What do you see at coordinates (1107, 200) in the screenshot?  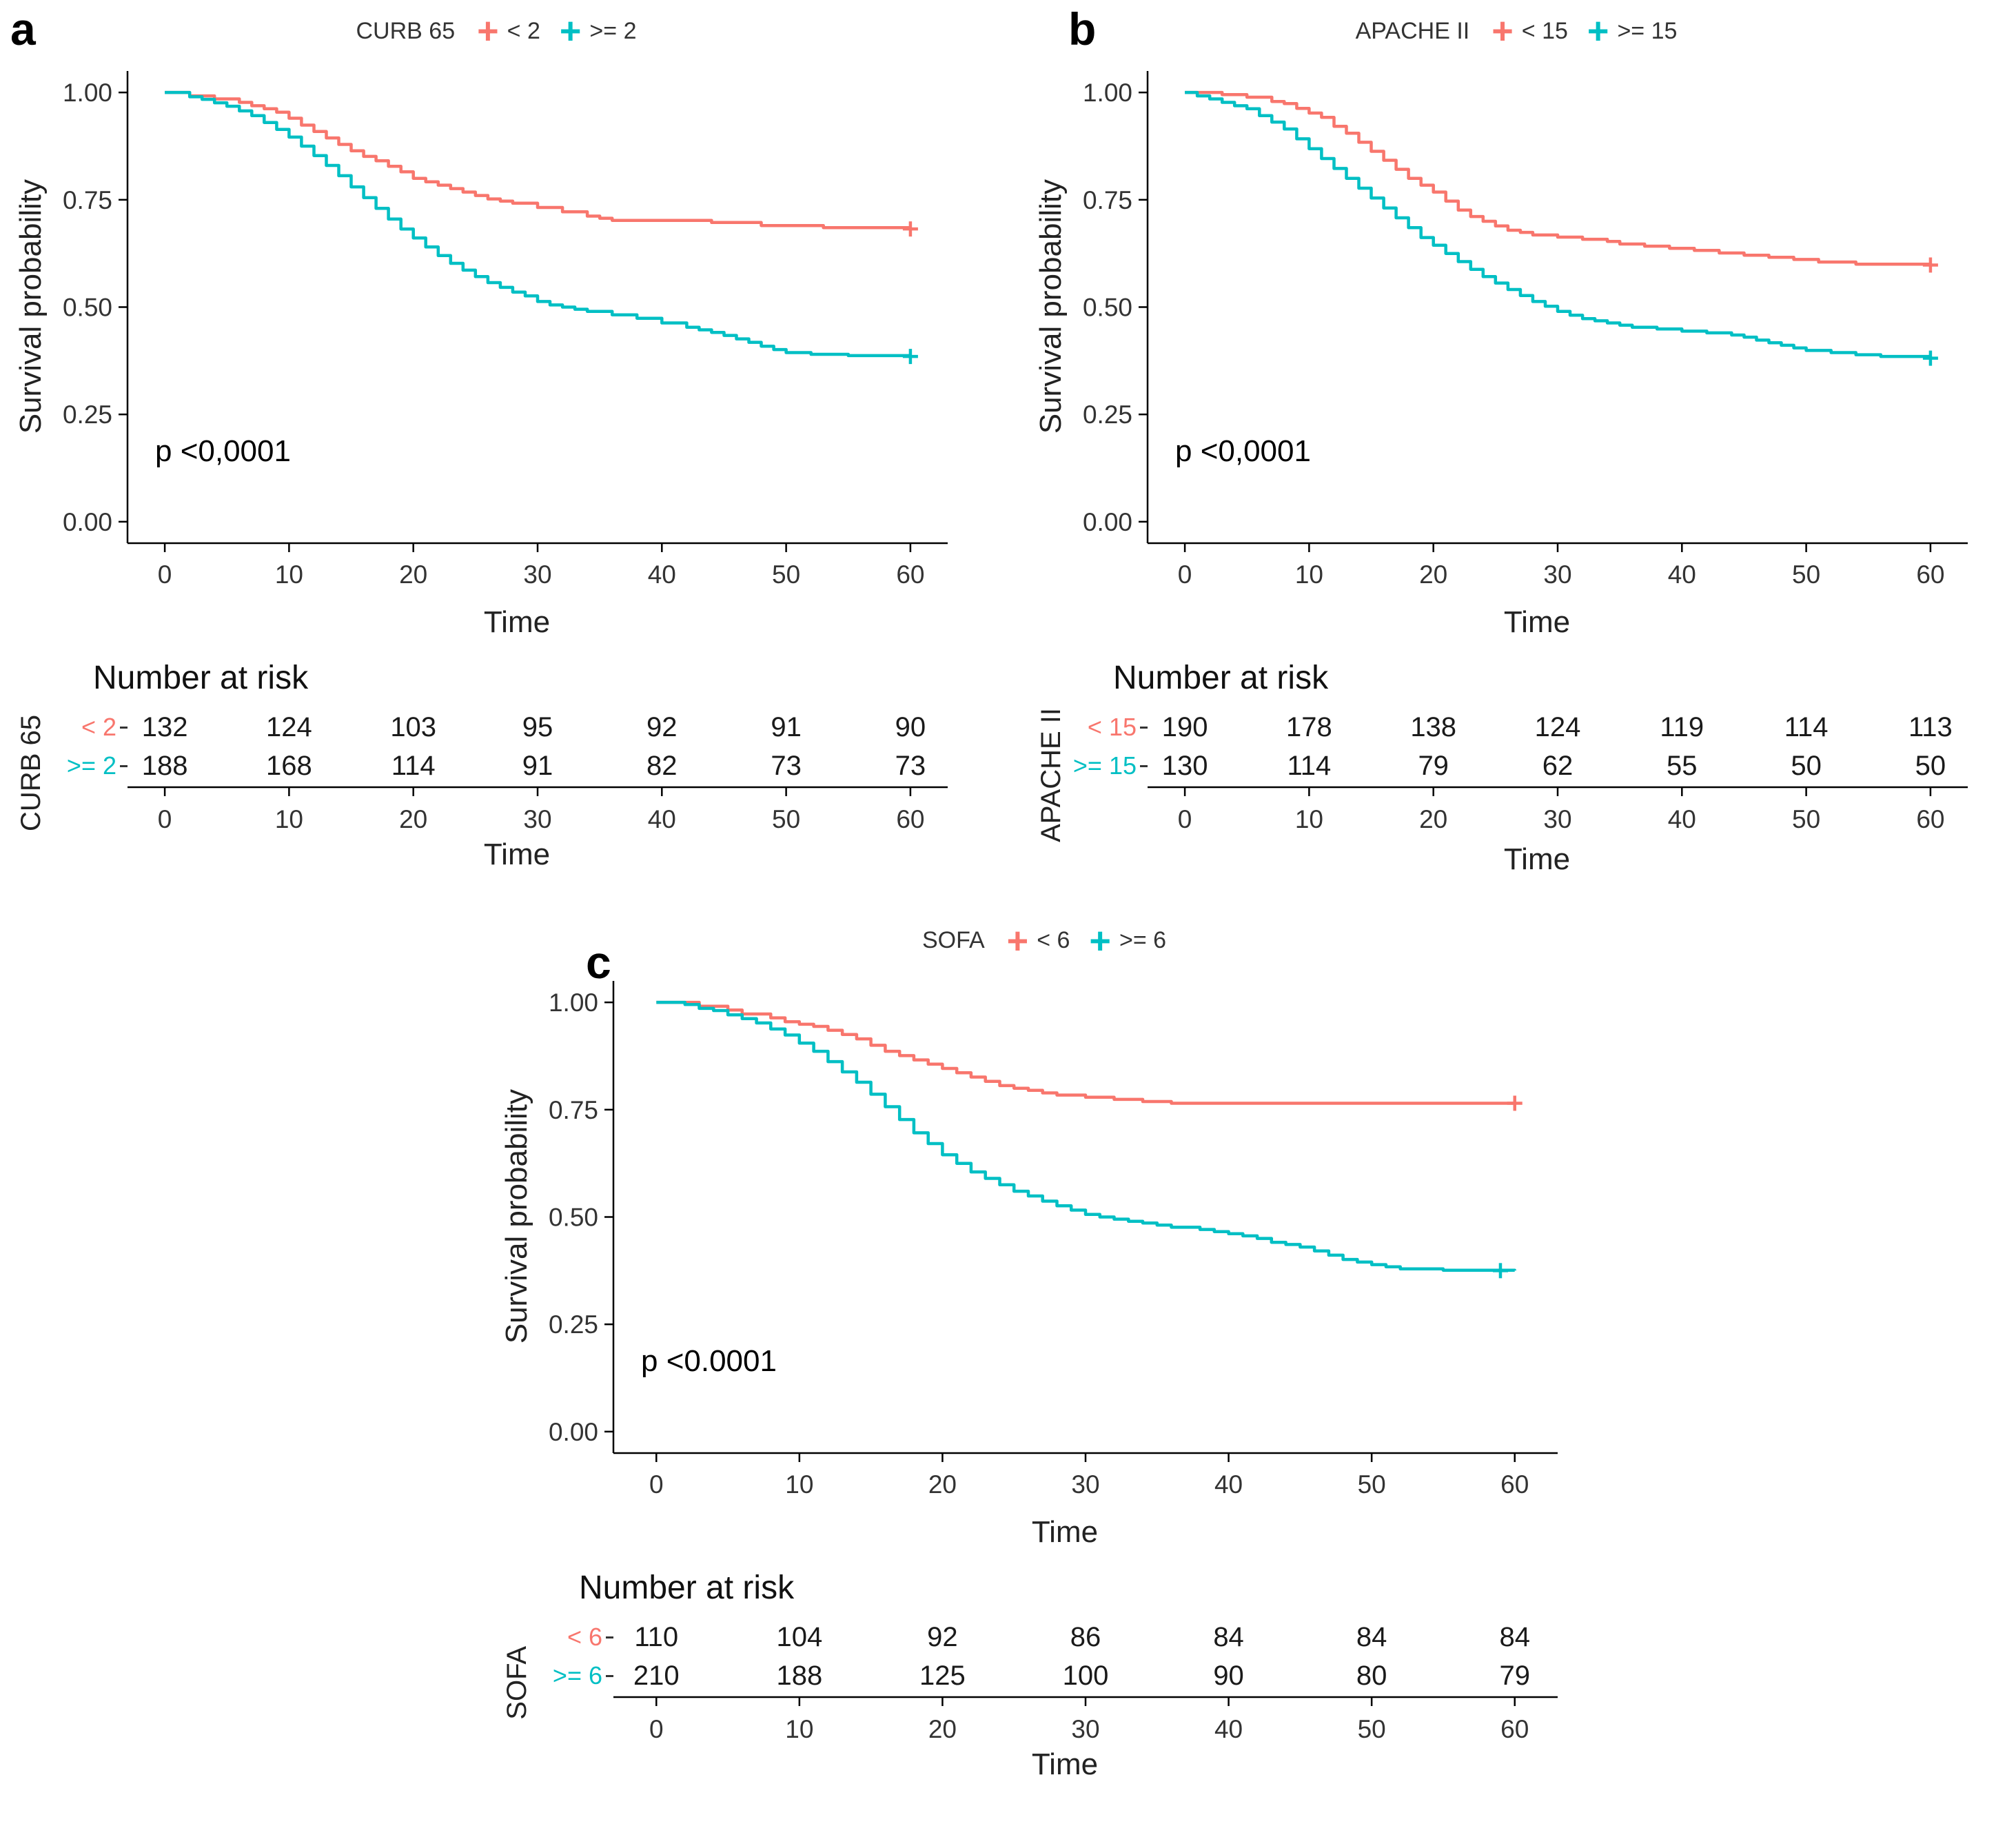 I see `y-tick-label: 0.75` at bounding box center [1107, 200].